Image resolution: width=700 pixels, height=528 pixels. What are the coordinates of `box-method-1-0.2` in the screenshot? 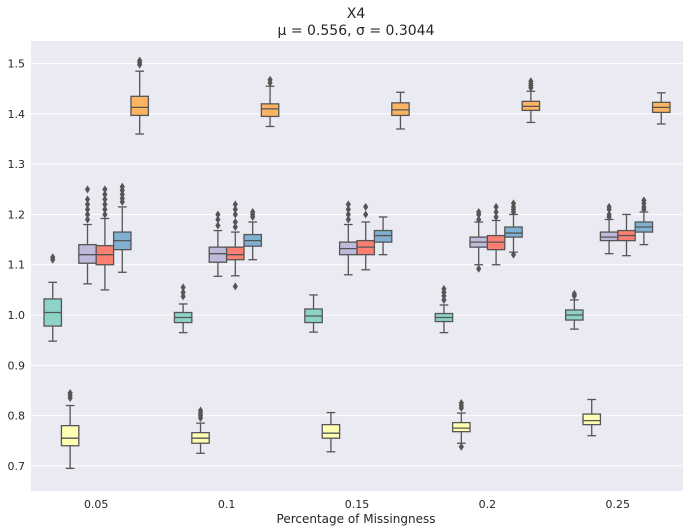 It's located at (444, 309).